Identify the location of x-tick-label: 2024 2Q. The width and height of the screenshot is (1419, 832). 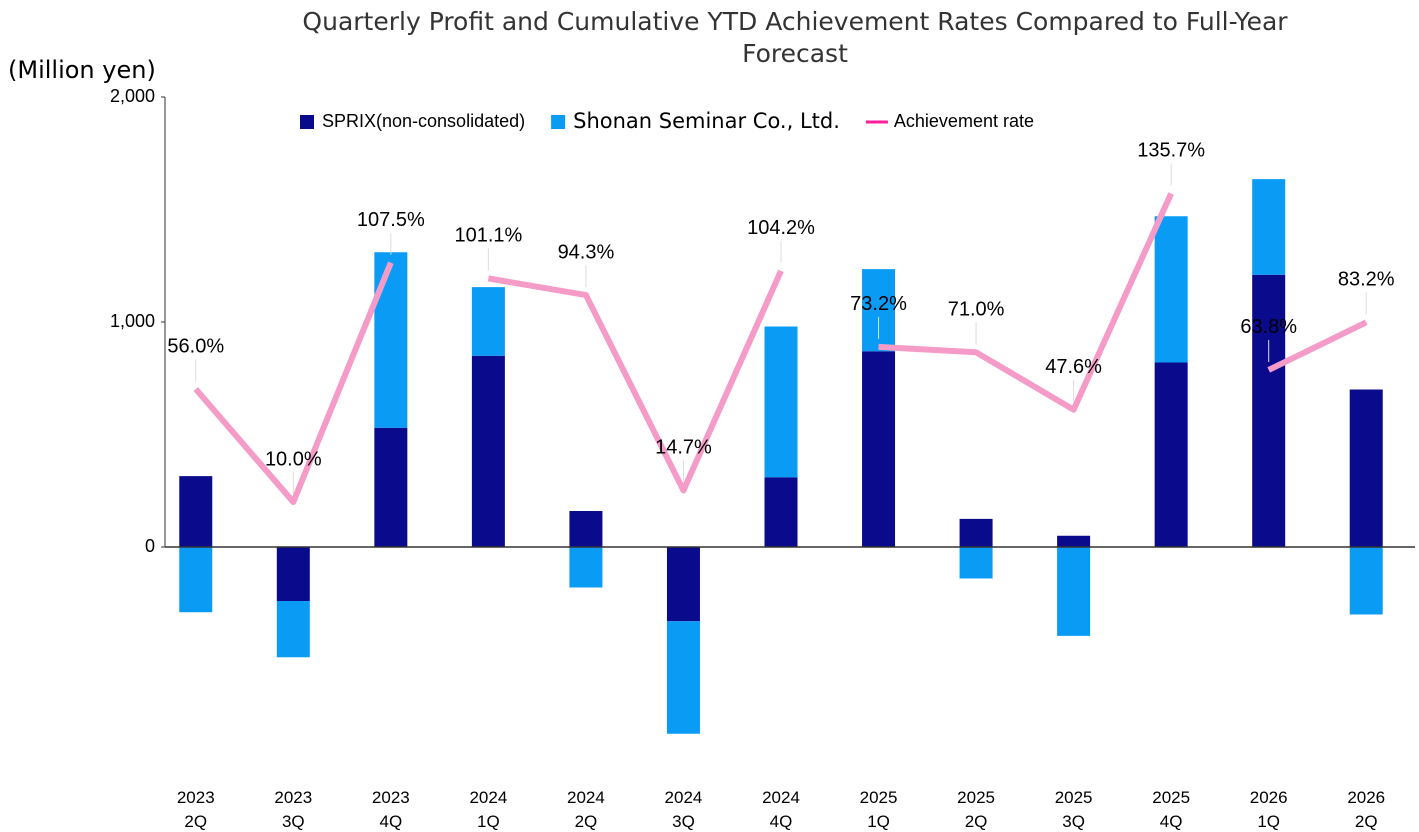
(586, 809).